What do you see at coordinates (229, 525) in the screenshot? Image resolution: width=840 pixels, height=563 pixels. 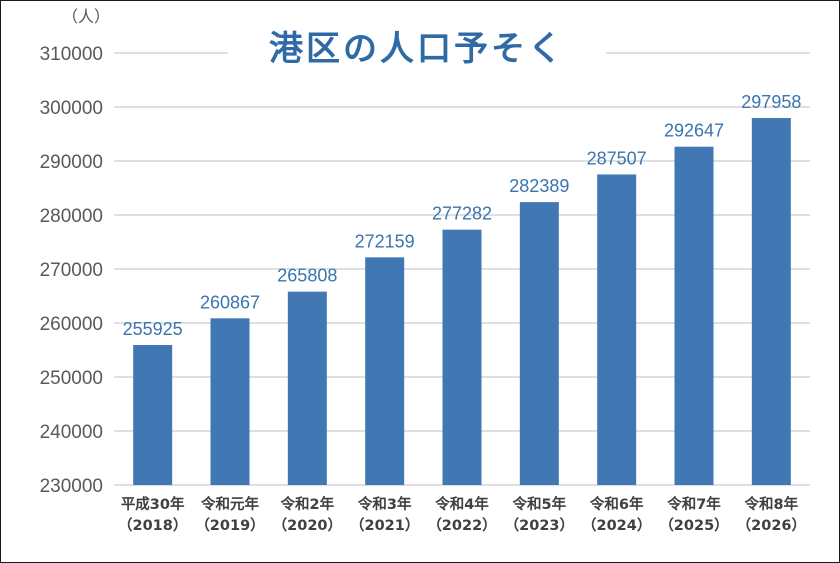 I see `x-category-label: （2019）` at bounding box center [229, 525].